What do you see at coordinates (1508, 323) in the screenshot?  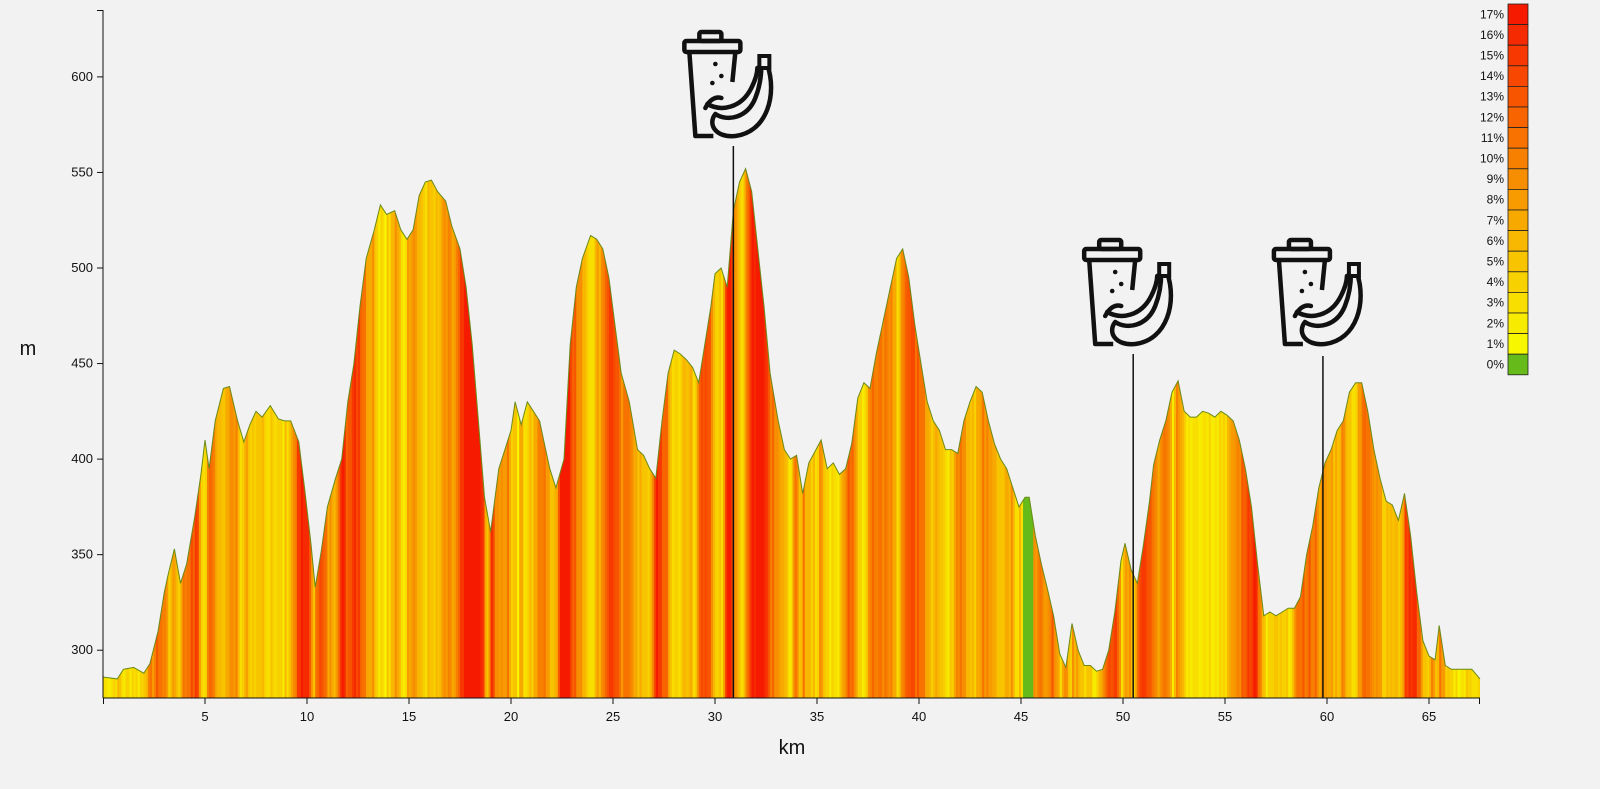 I see `legend-item: 2%` at bounding box center [1508, 323].